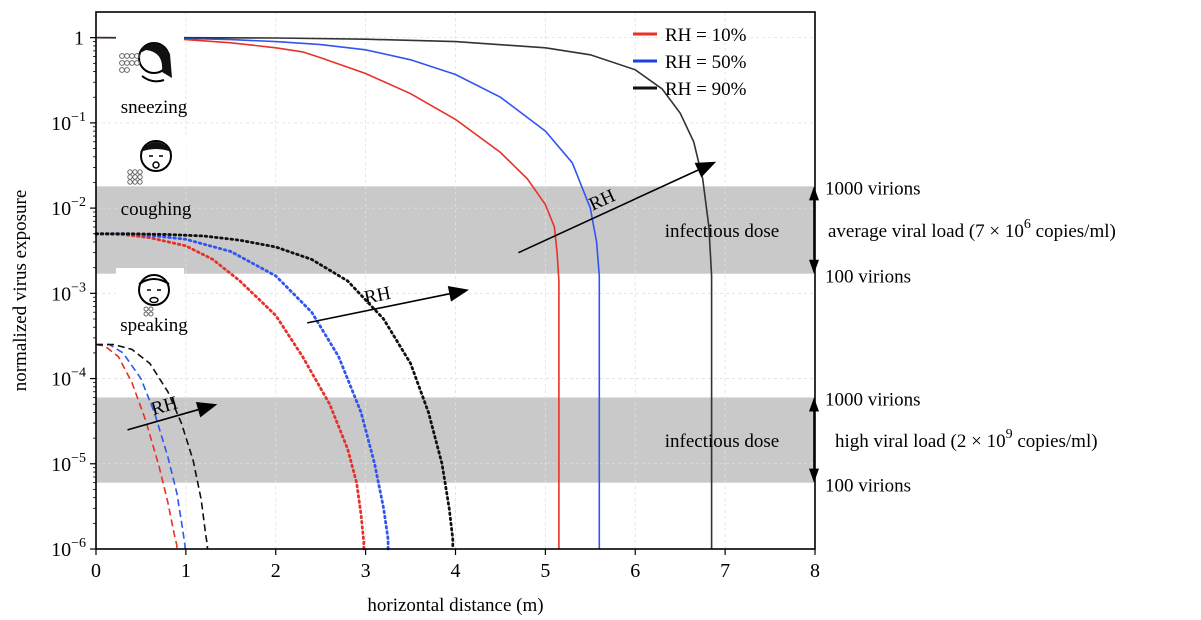 The image size is (1201, 620). What do you see at coordinates (79, 39) in the screenshot?
I see `y-tick-label: 1` at bounding box center [79, 39].